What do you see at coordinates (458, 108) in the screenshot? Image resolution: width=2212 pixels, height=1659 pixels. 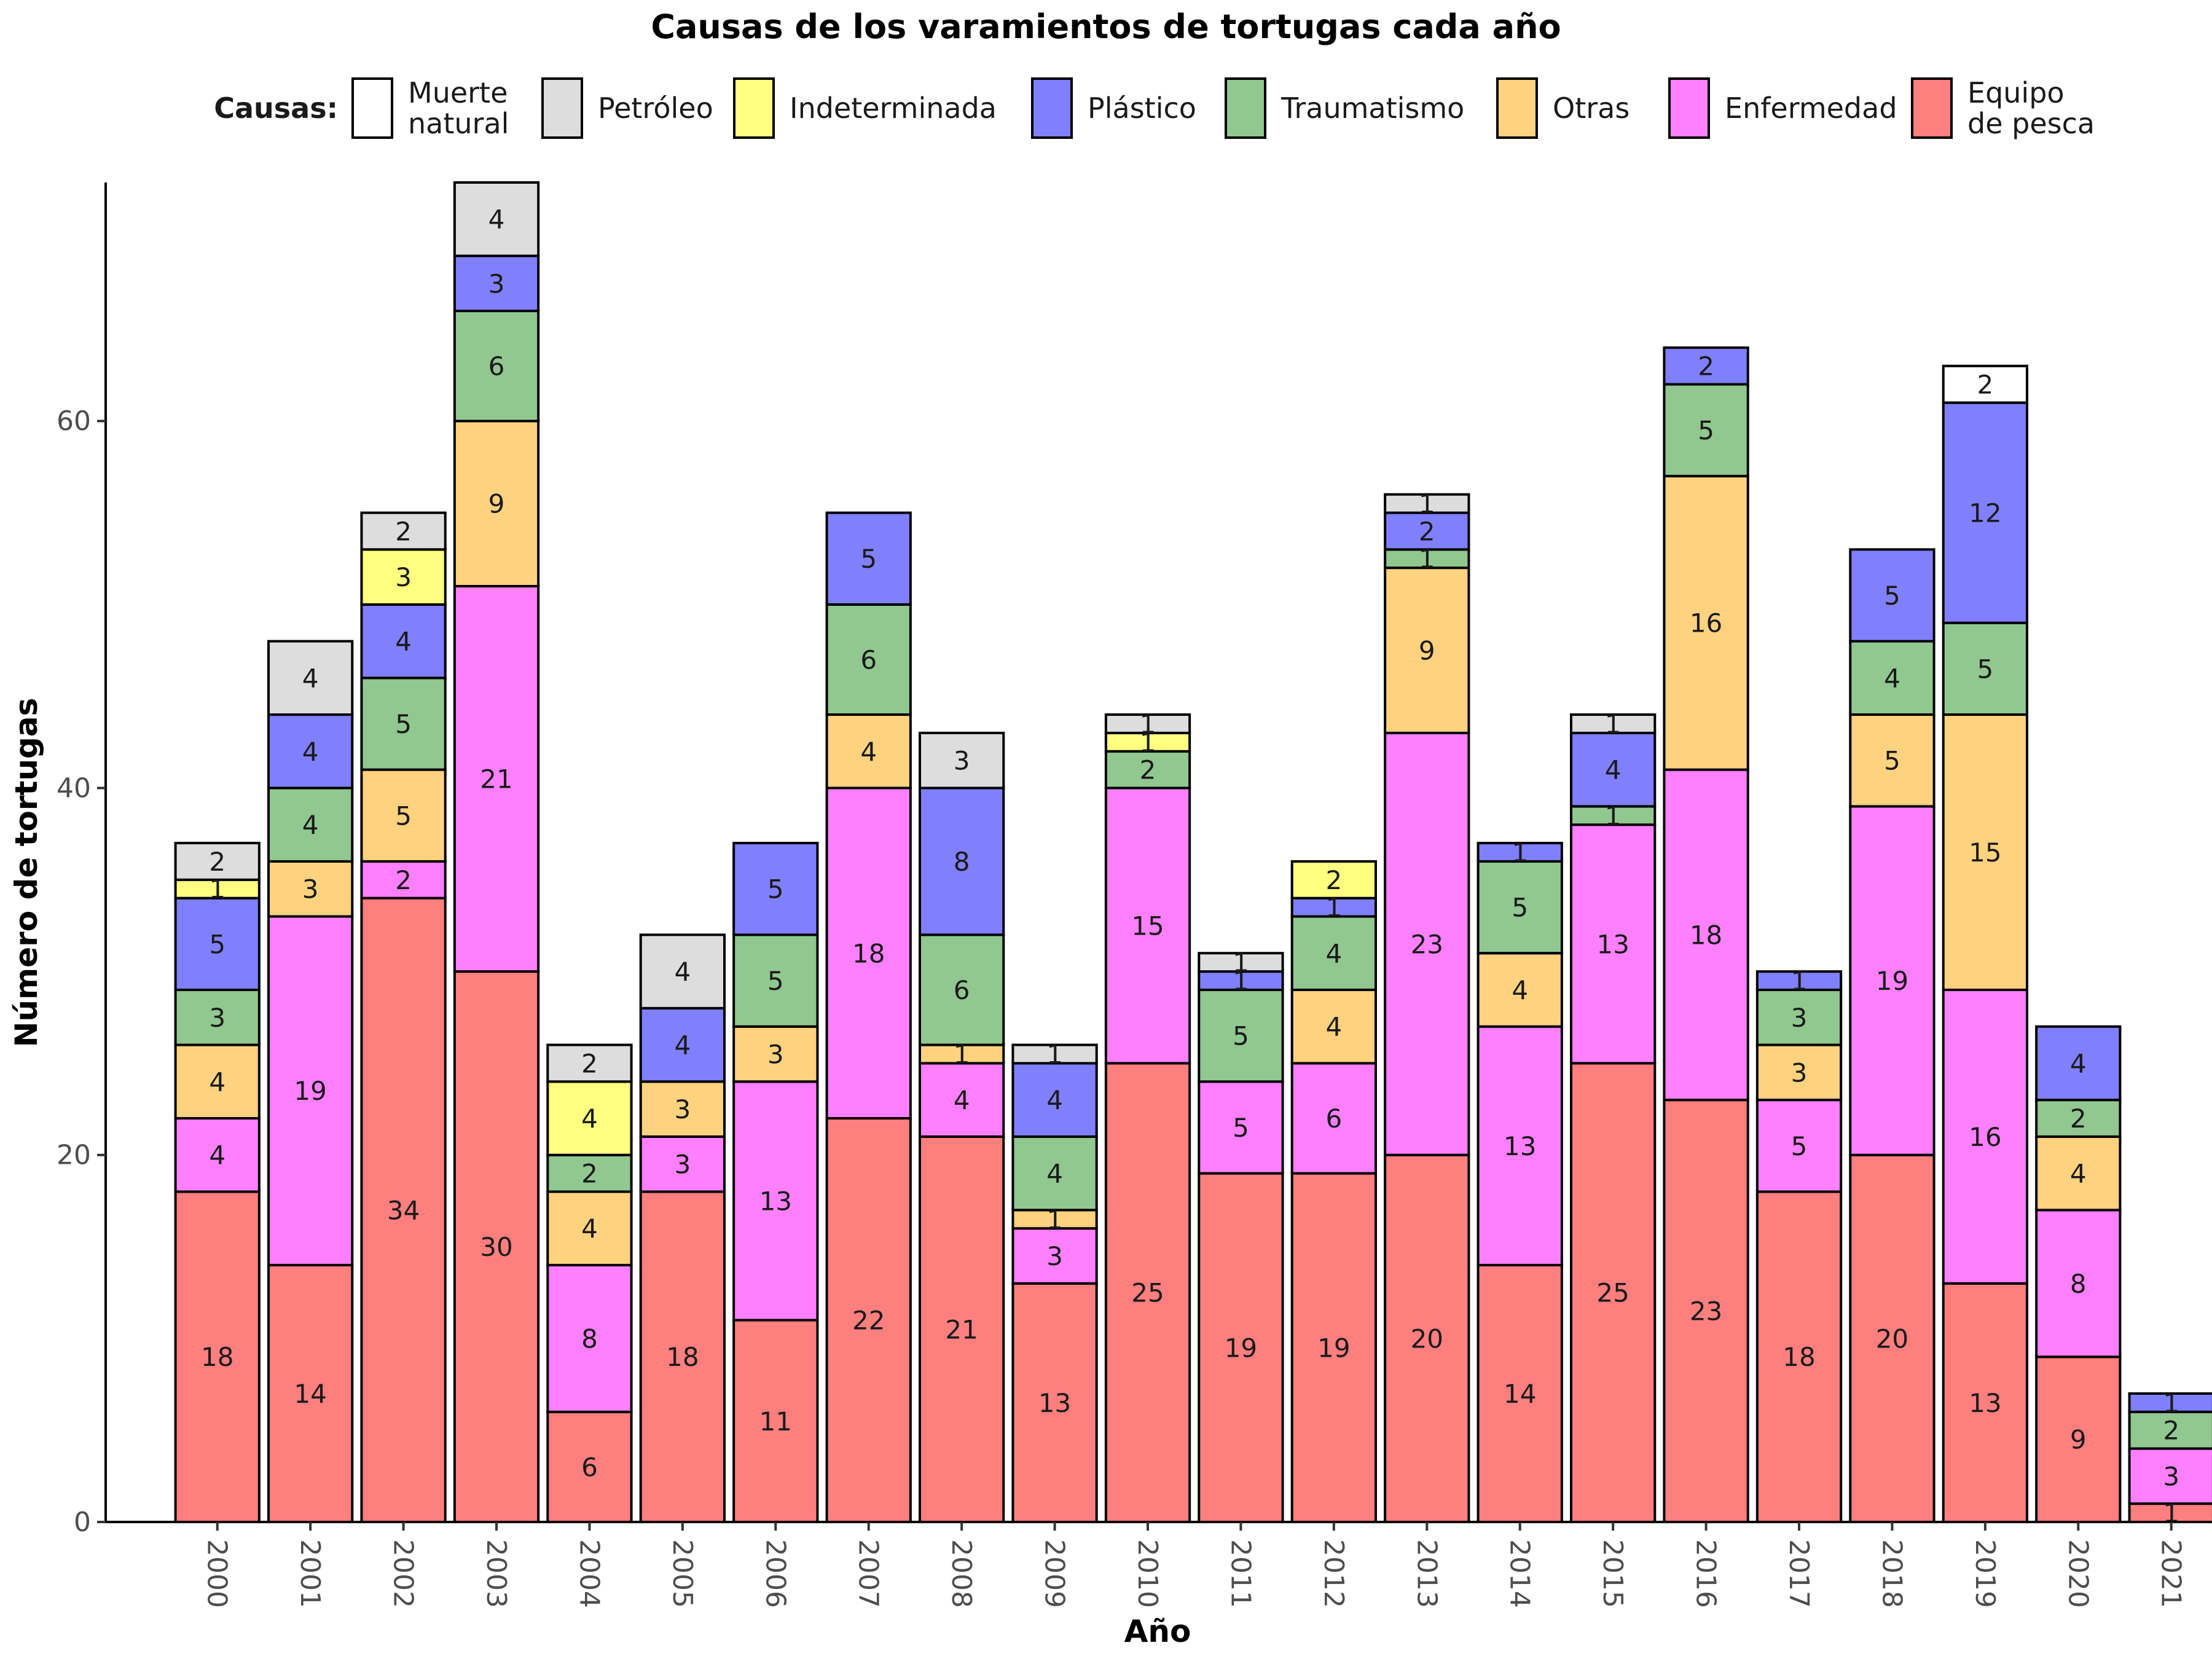 I see `legend-label-muerte-natural: Muerte natural` at bounding box center [458, 108].